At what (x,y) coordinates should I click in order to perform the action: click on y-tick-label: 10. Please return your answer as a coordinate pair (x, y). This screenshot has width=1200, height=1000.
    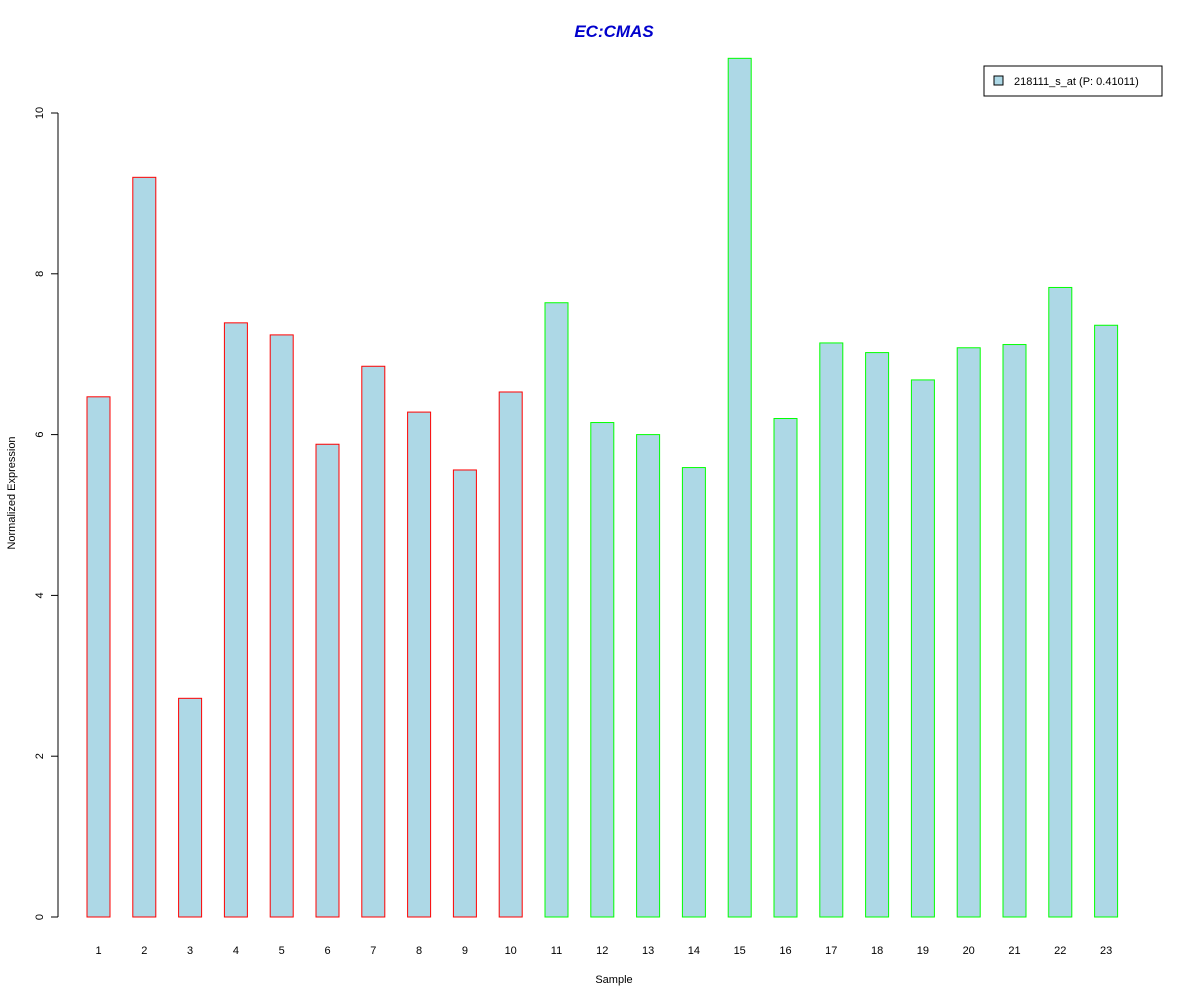
    Looking at the image, I should click on (40, 113).